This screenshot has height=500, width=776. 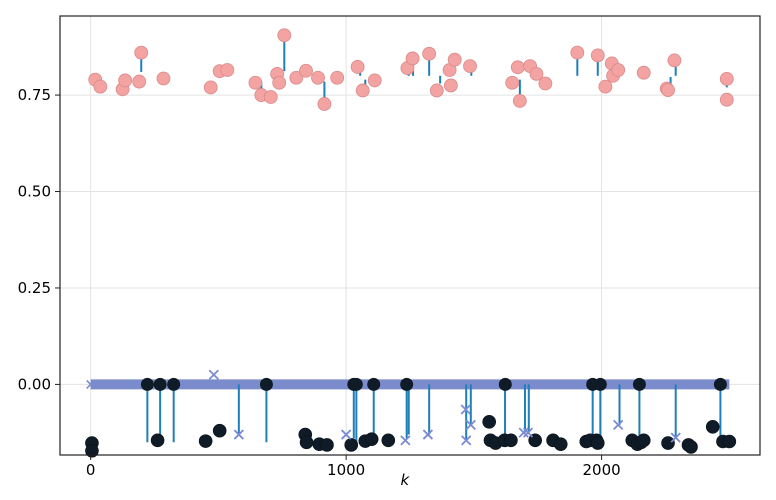 I want to click on x-axis-label: k, so click(x=406, y=480).